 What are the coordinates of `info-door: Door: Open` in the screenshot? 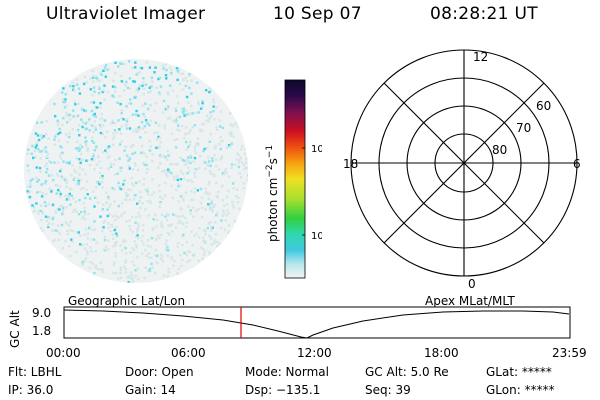 It's located at (159, 372).